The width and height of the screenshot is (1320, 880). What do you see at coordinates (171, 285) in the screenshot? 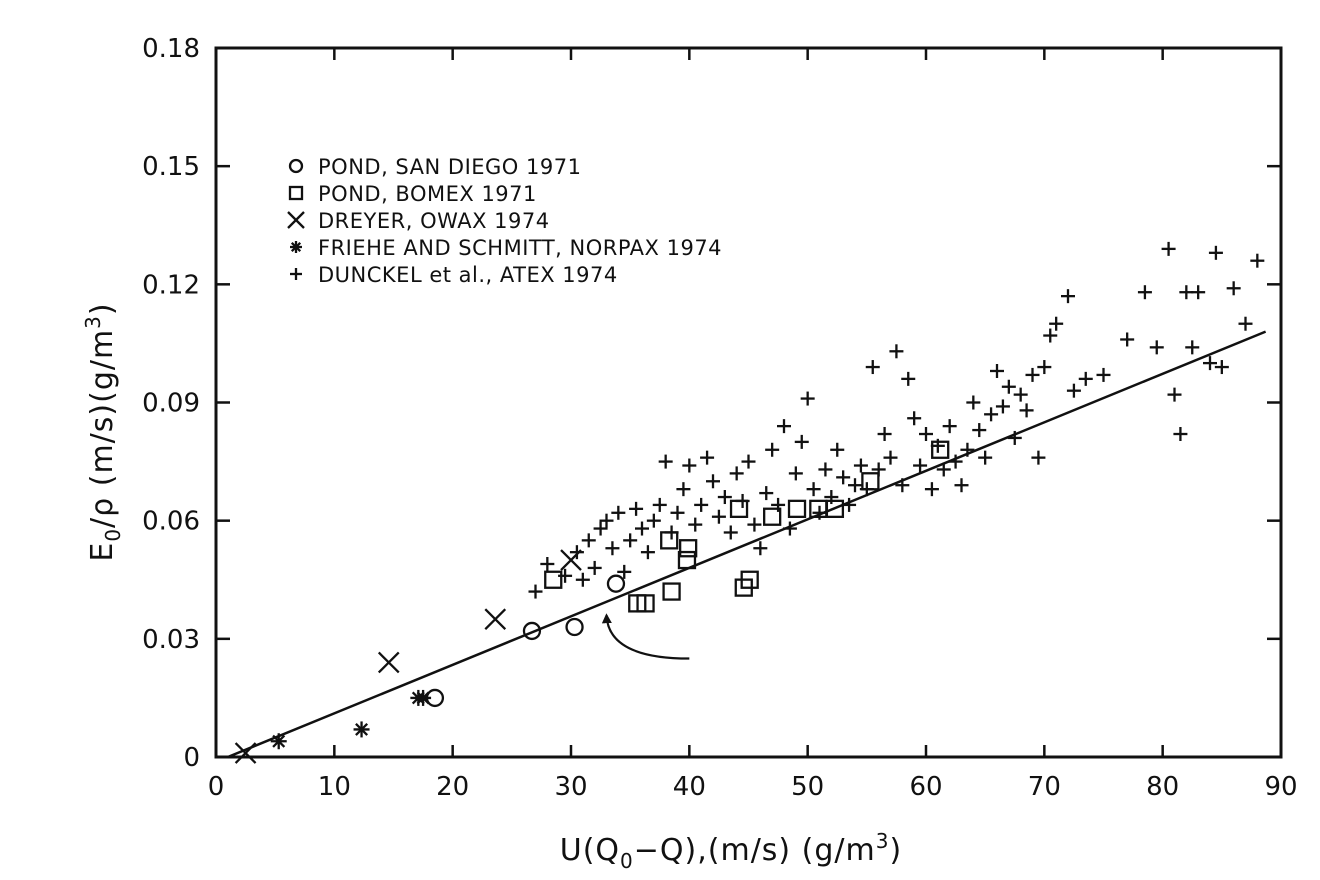
I see `y-tick-label: 0.12` at bounding box center [171, 285].